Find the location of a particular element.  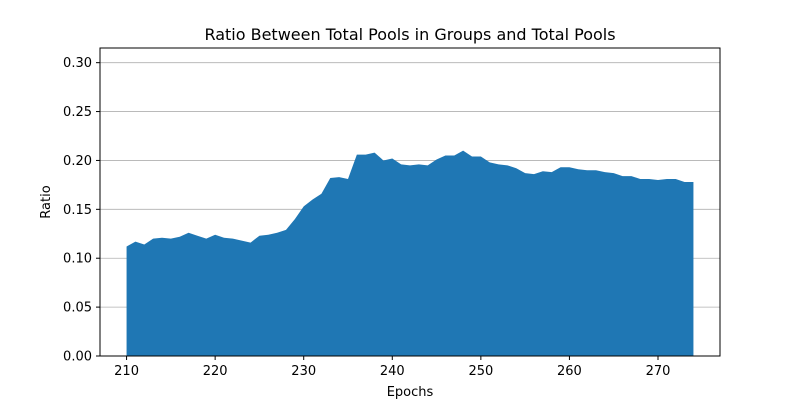

x-tick-label: 210 is located at coordinates (126, 371).